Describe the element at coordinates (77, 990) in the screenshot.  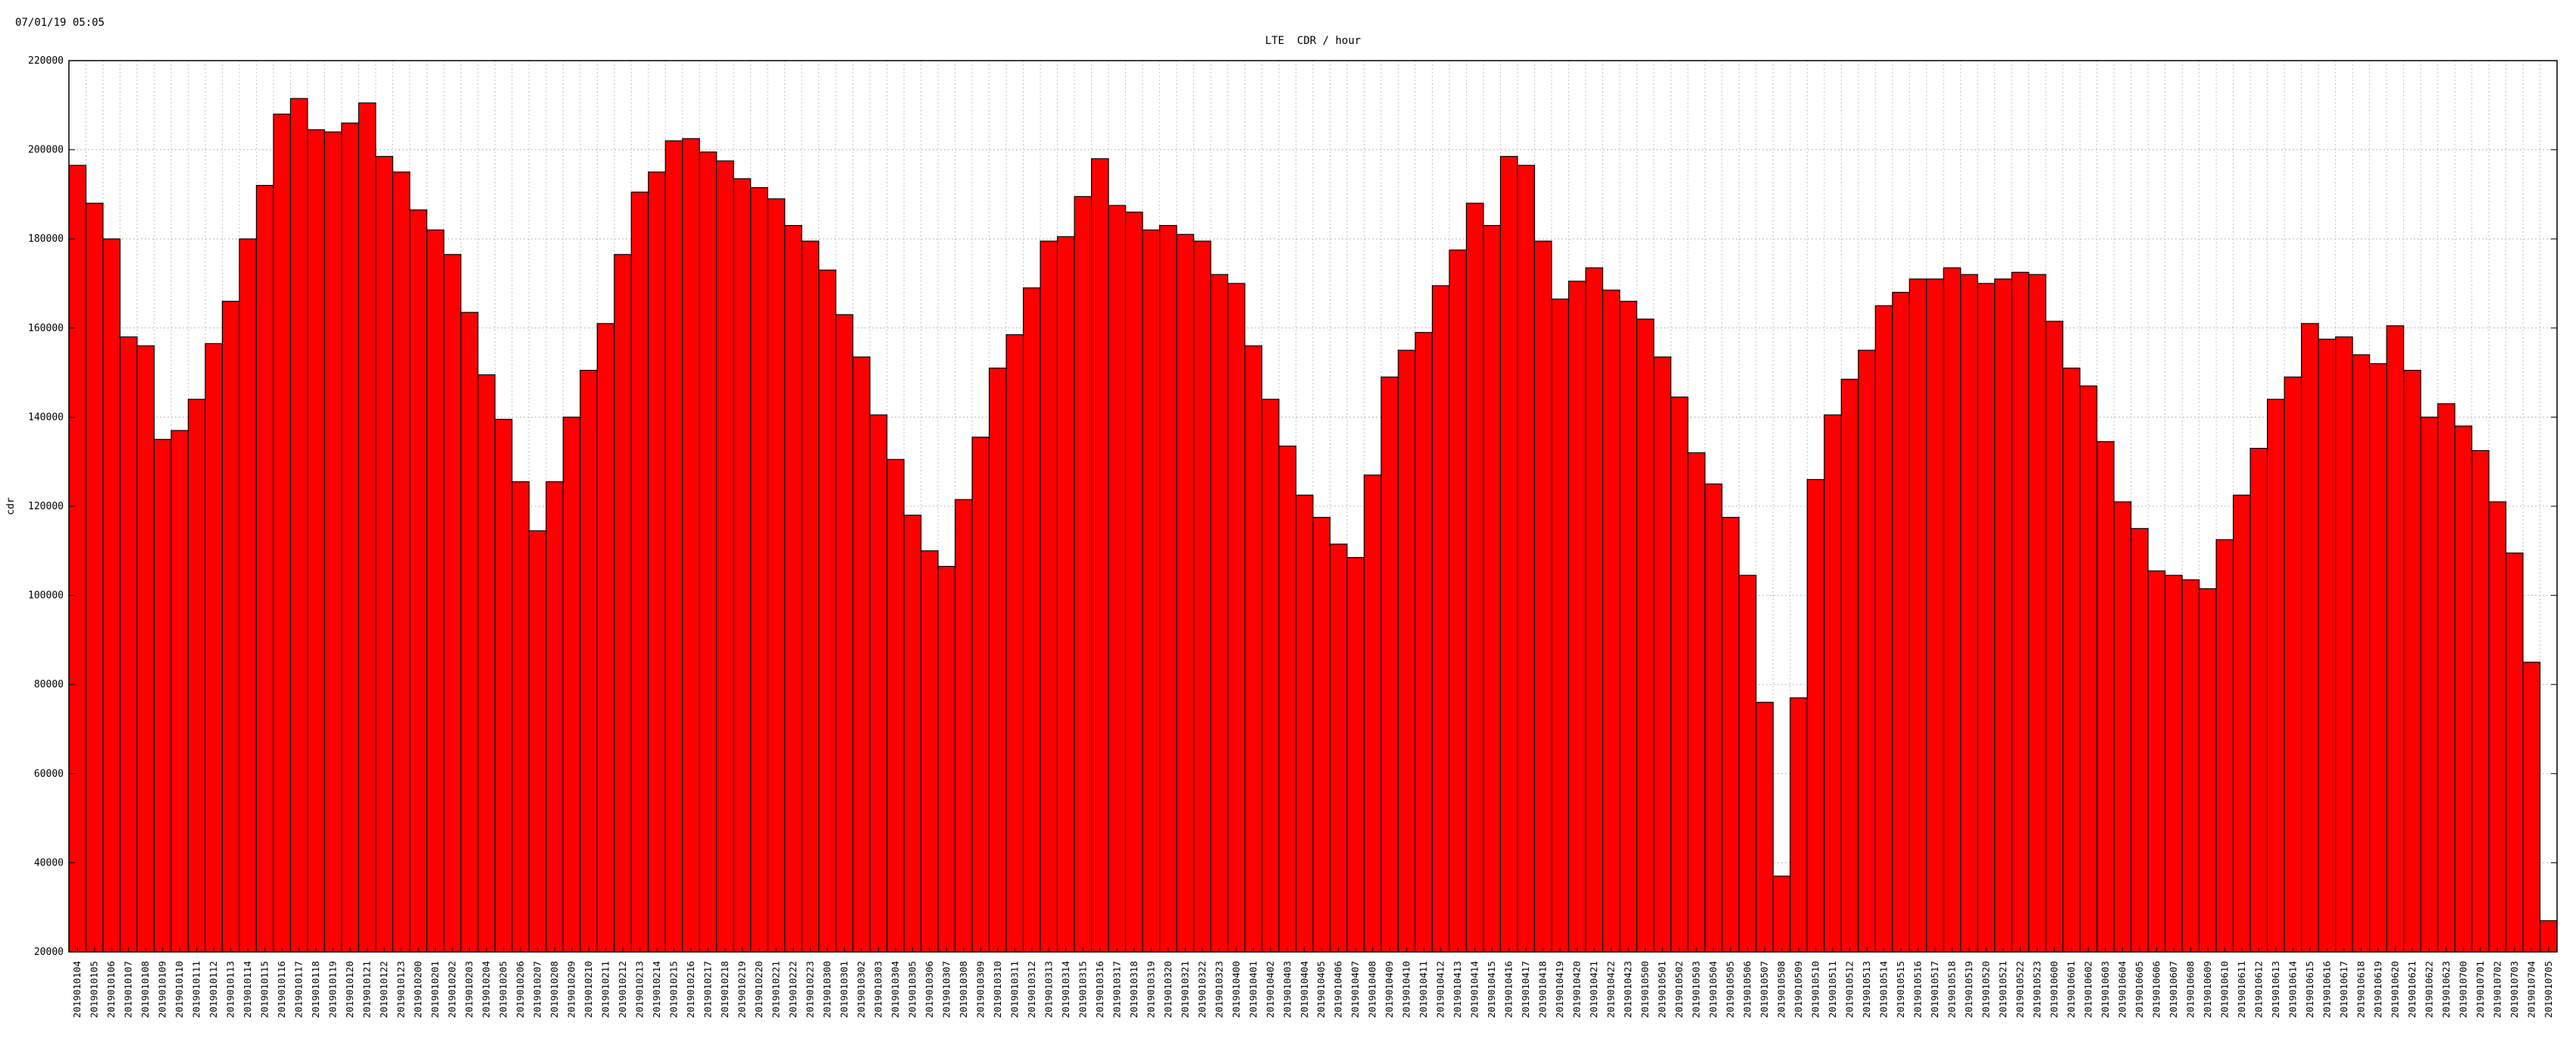
I see `x-tick-label: 2019010104` at that location.